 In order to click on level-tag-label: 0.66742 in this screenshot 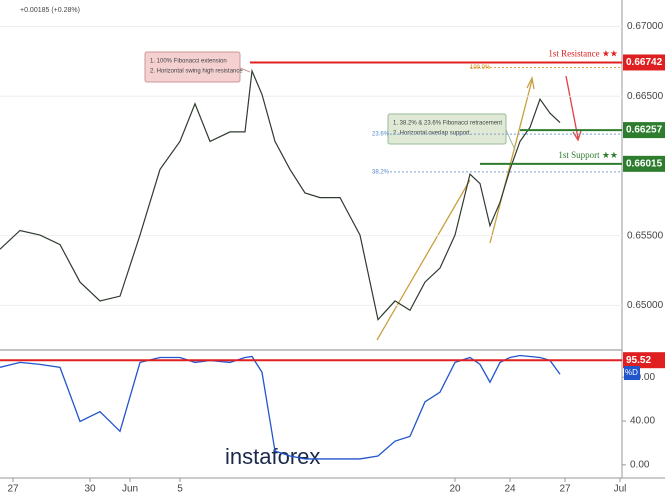, I will do `click(644, 62)`.